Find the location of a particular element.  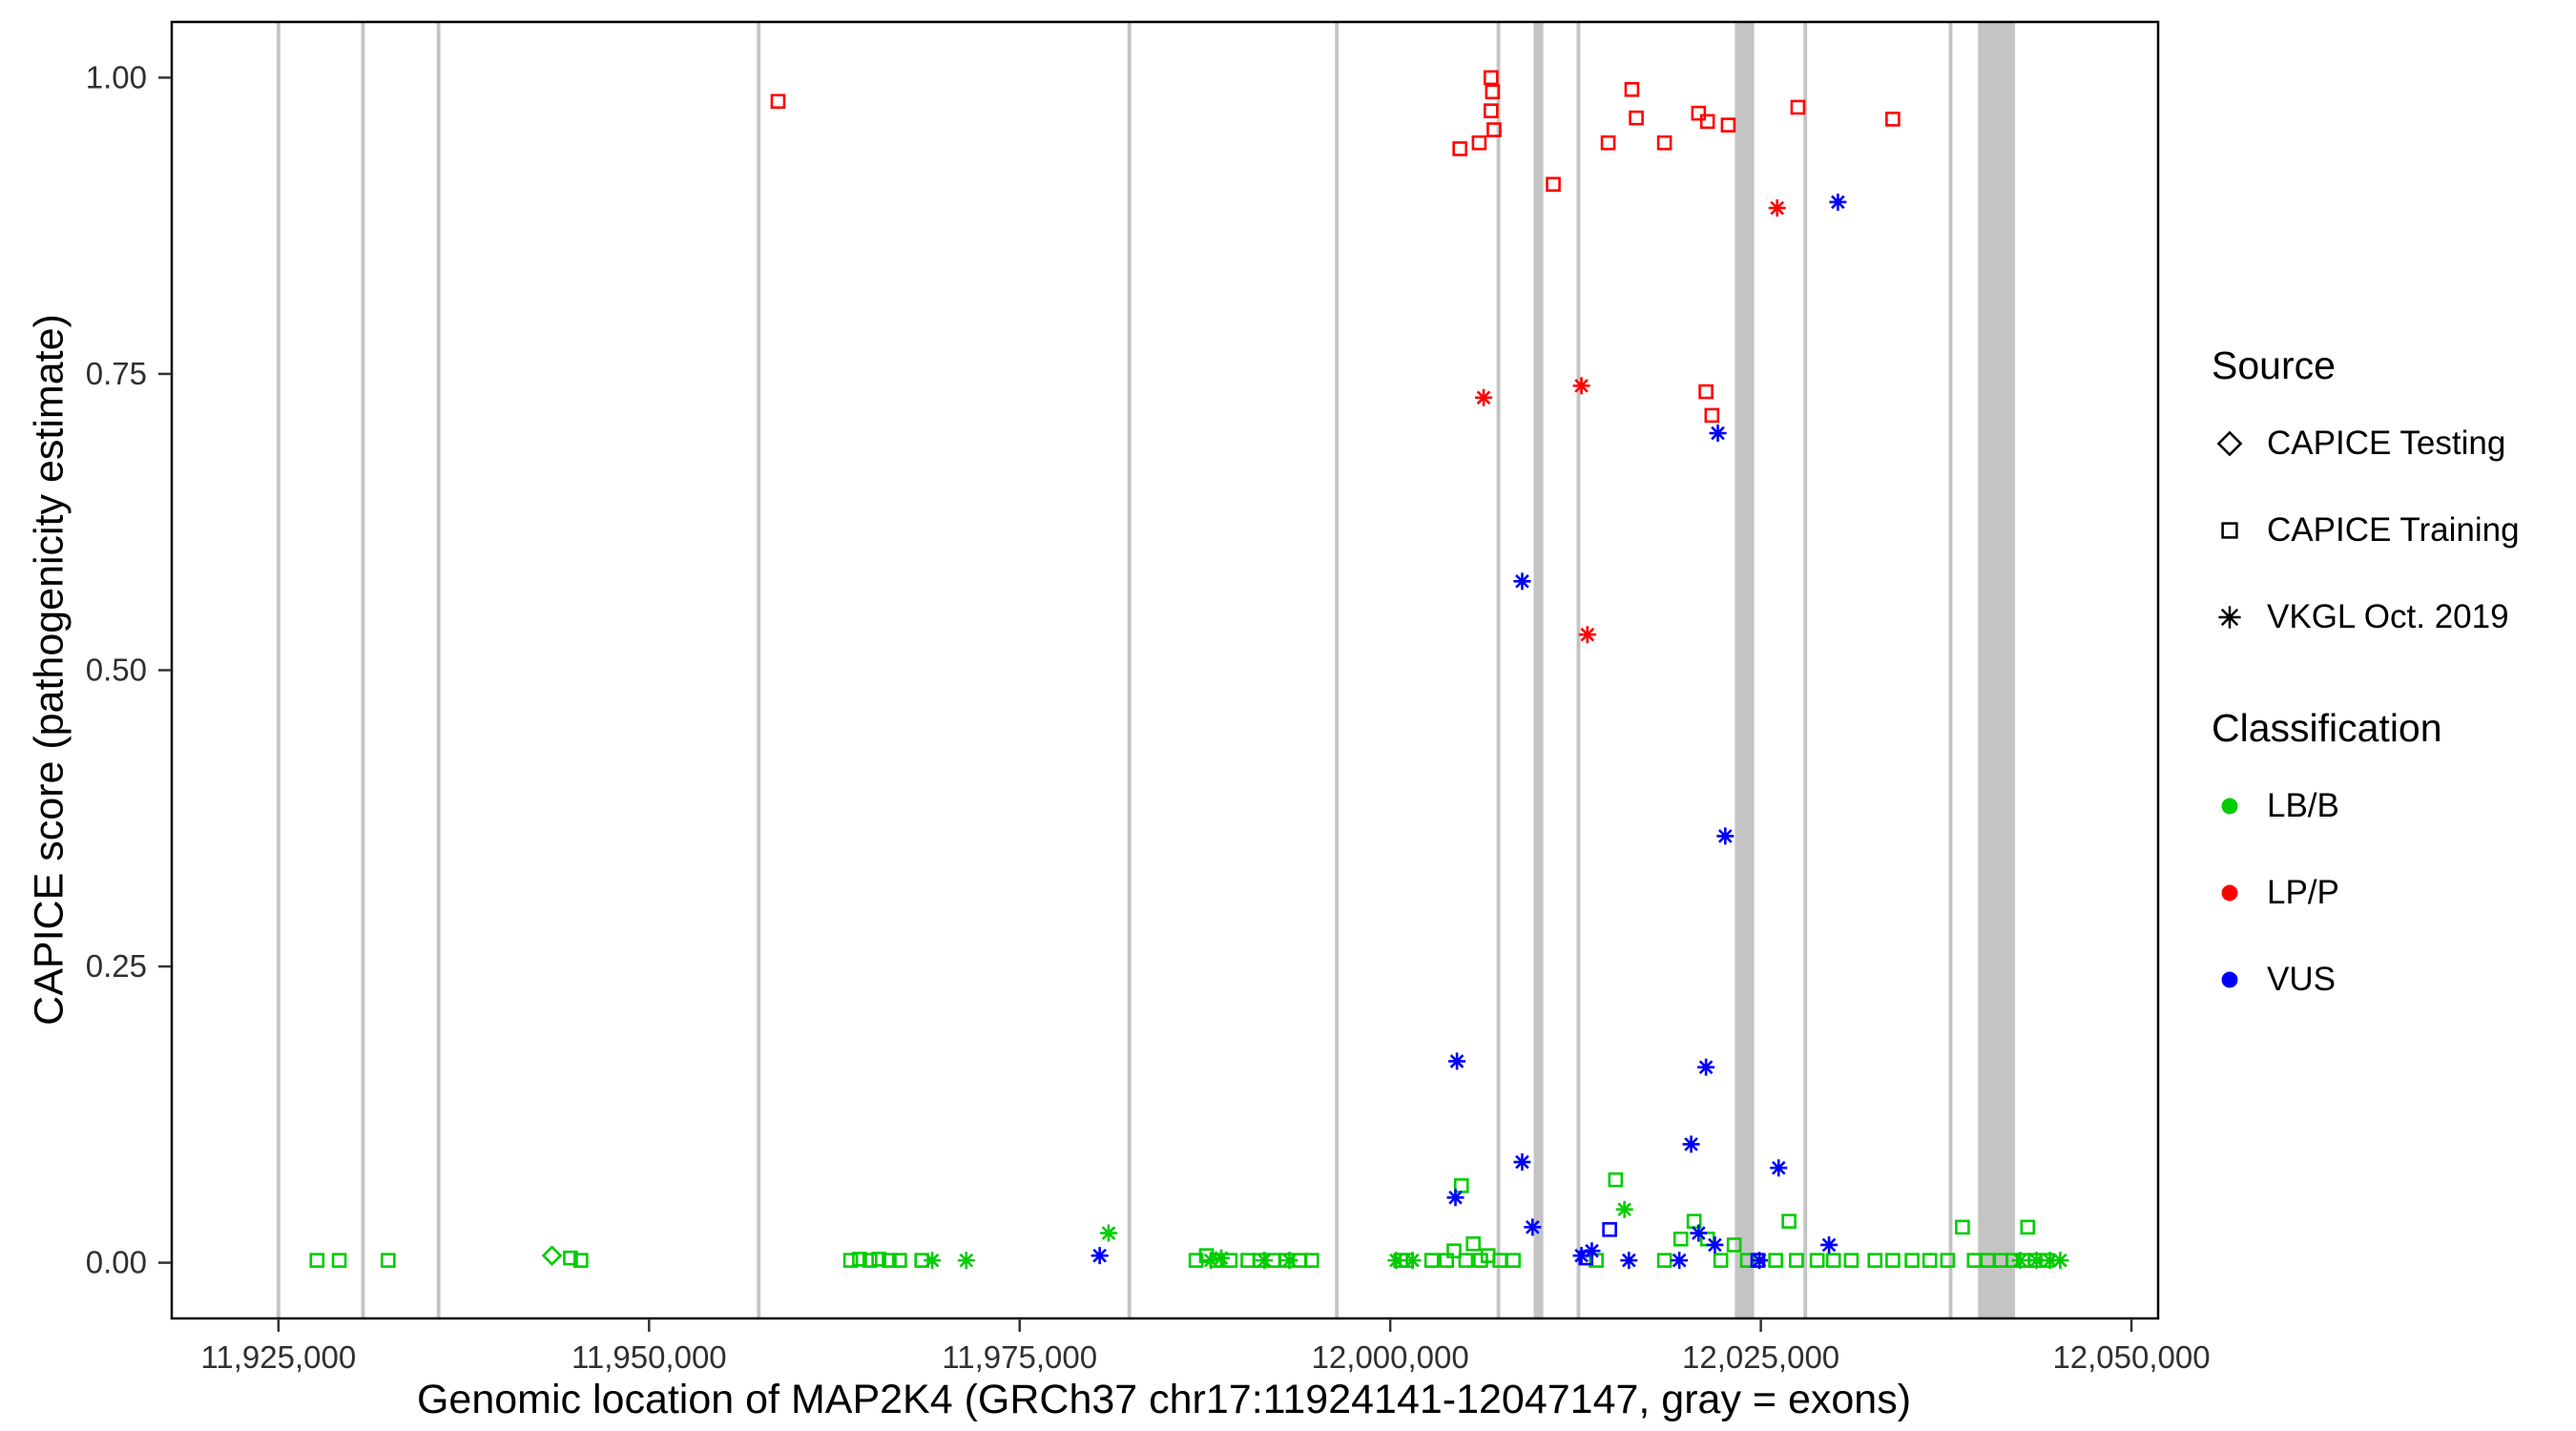

square-icon is located at coordinates (2229, 530).